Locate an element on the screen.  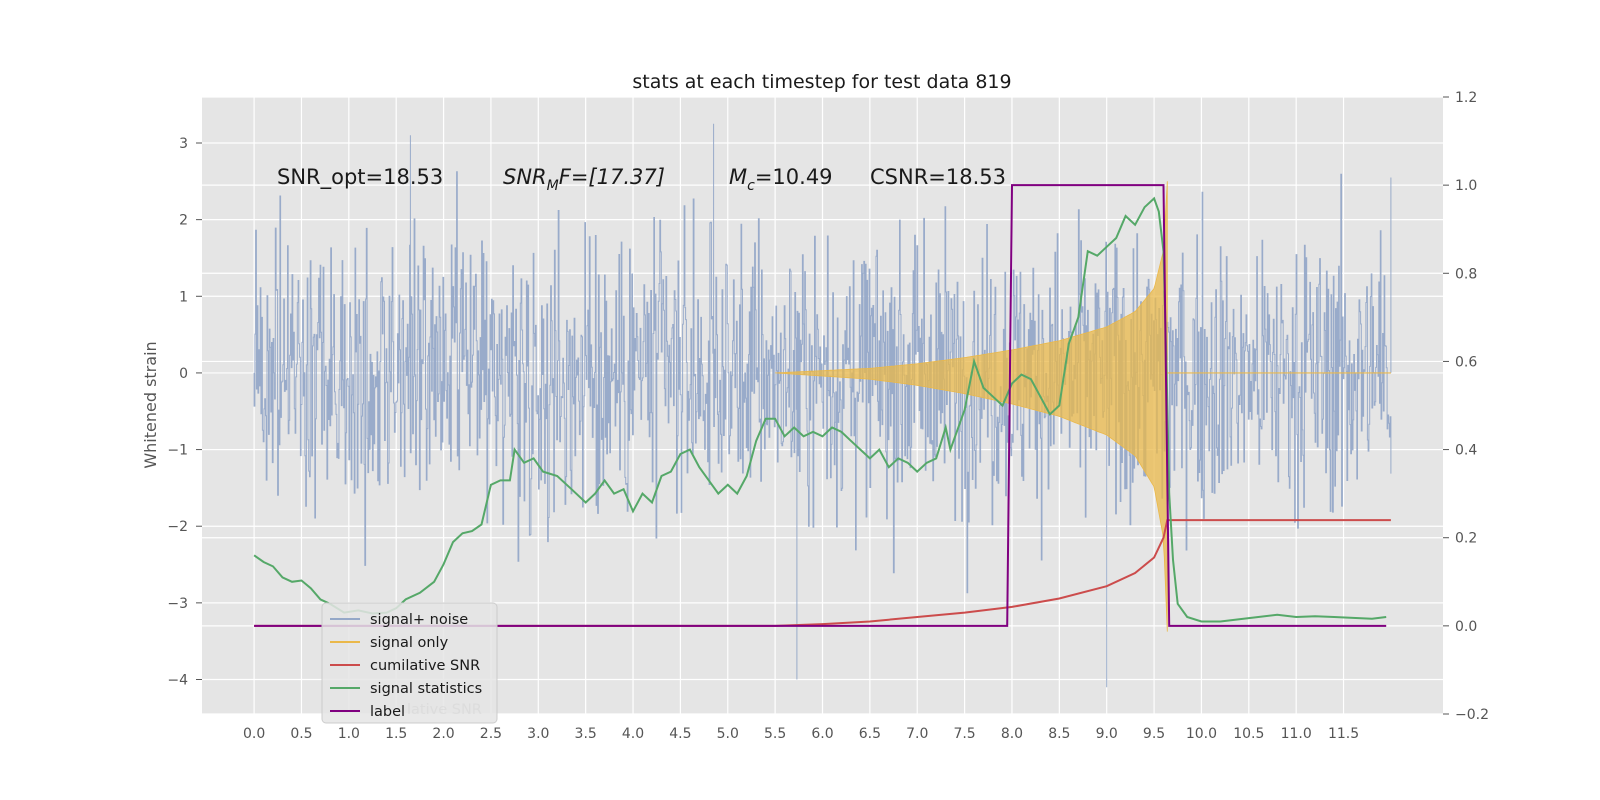
x-tick-label: 9.0 is located at coordinates (1107, 734).